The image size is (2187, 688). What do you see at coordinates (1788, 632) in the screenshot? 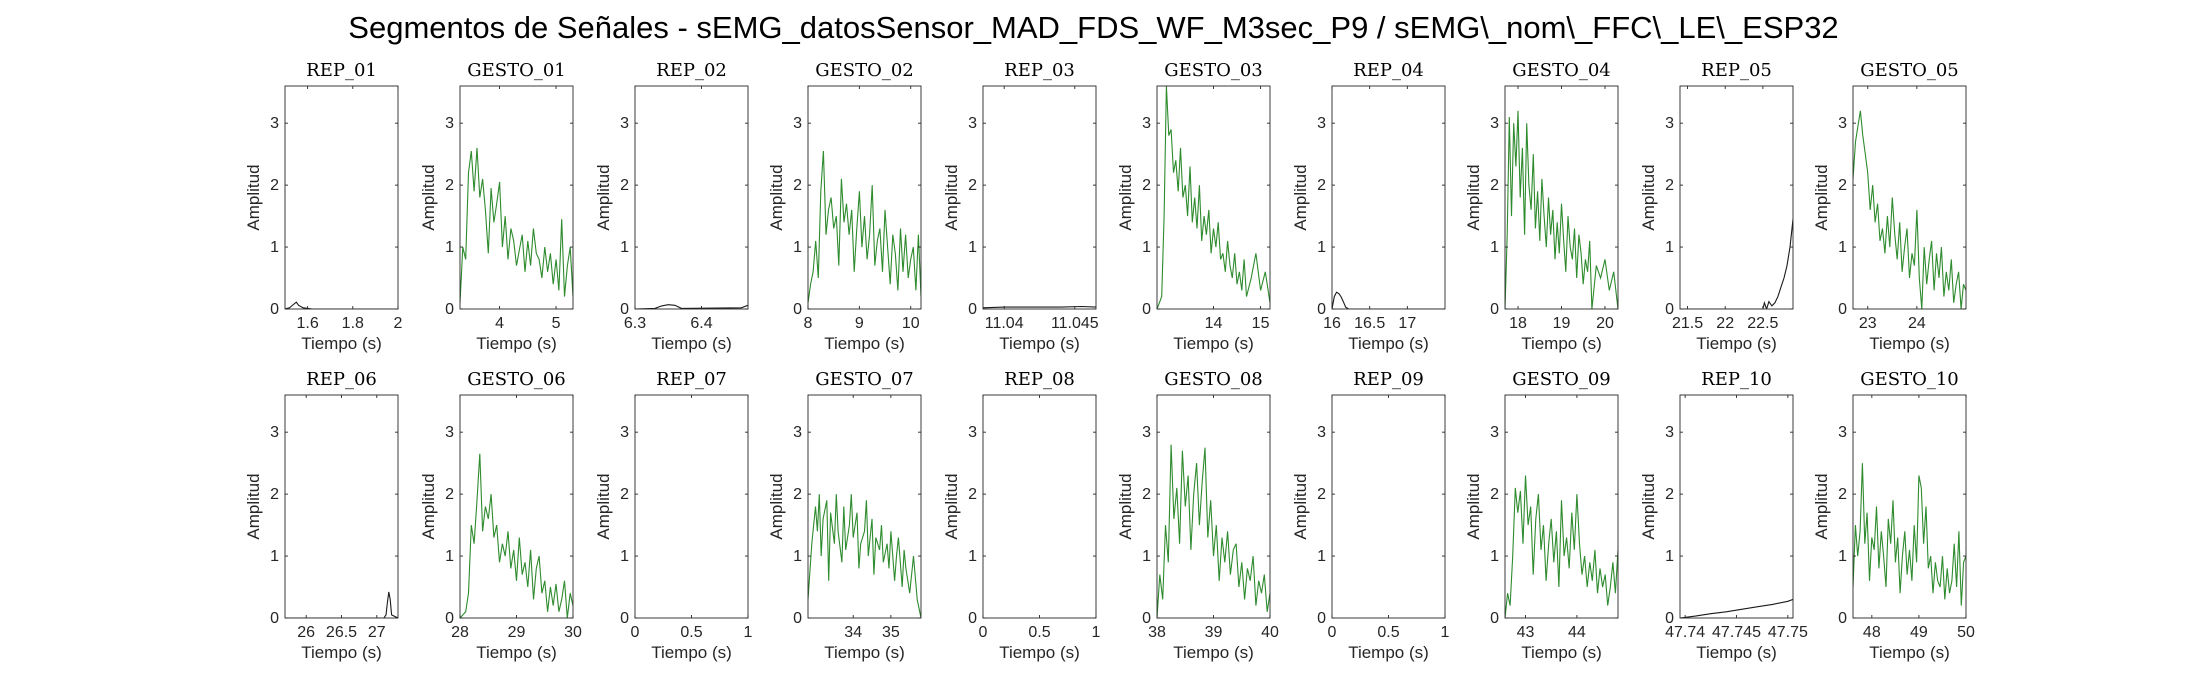
I see `x-tick-label: 47.75` at bounding box center [1788, 632].